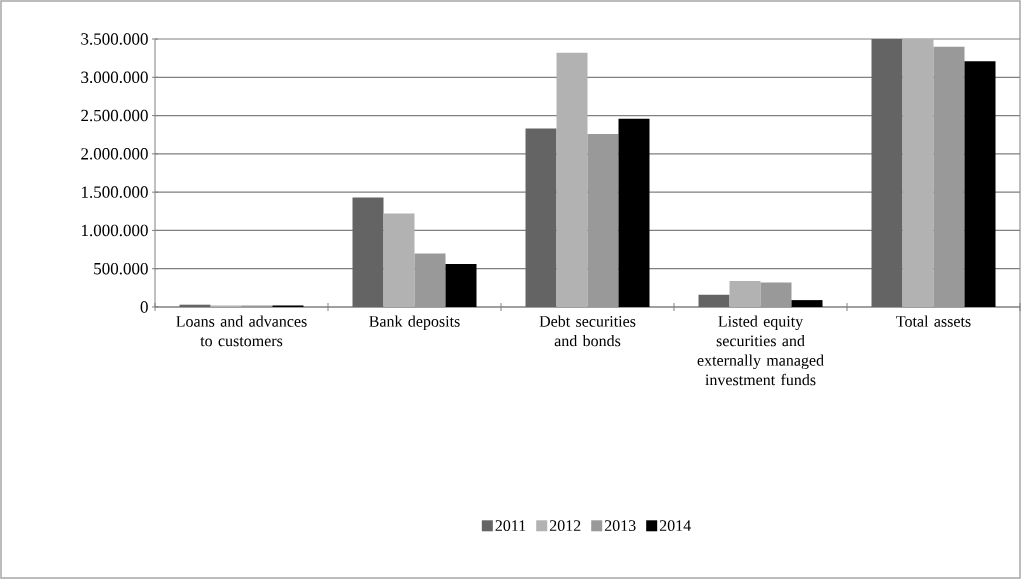 The image size is (1021, 579). Describe the element at coordinates (114, 154) in the screenshot. I see `y-tick-label: 2.000.000` at that location.